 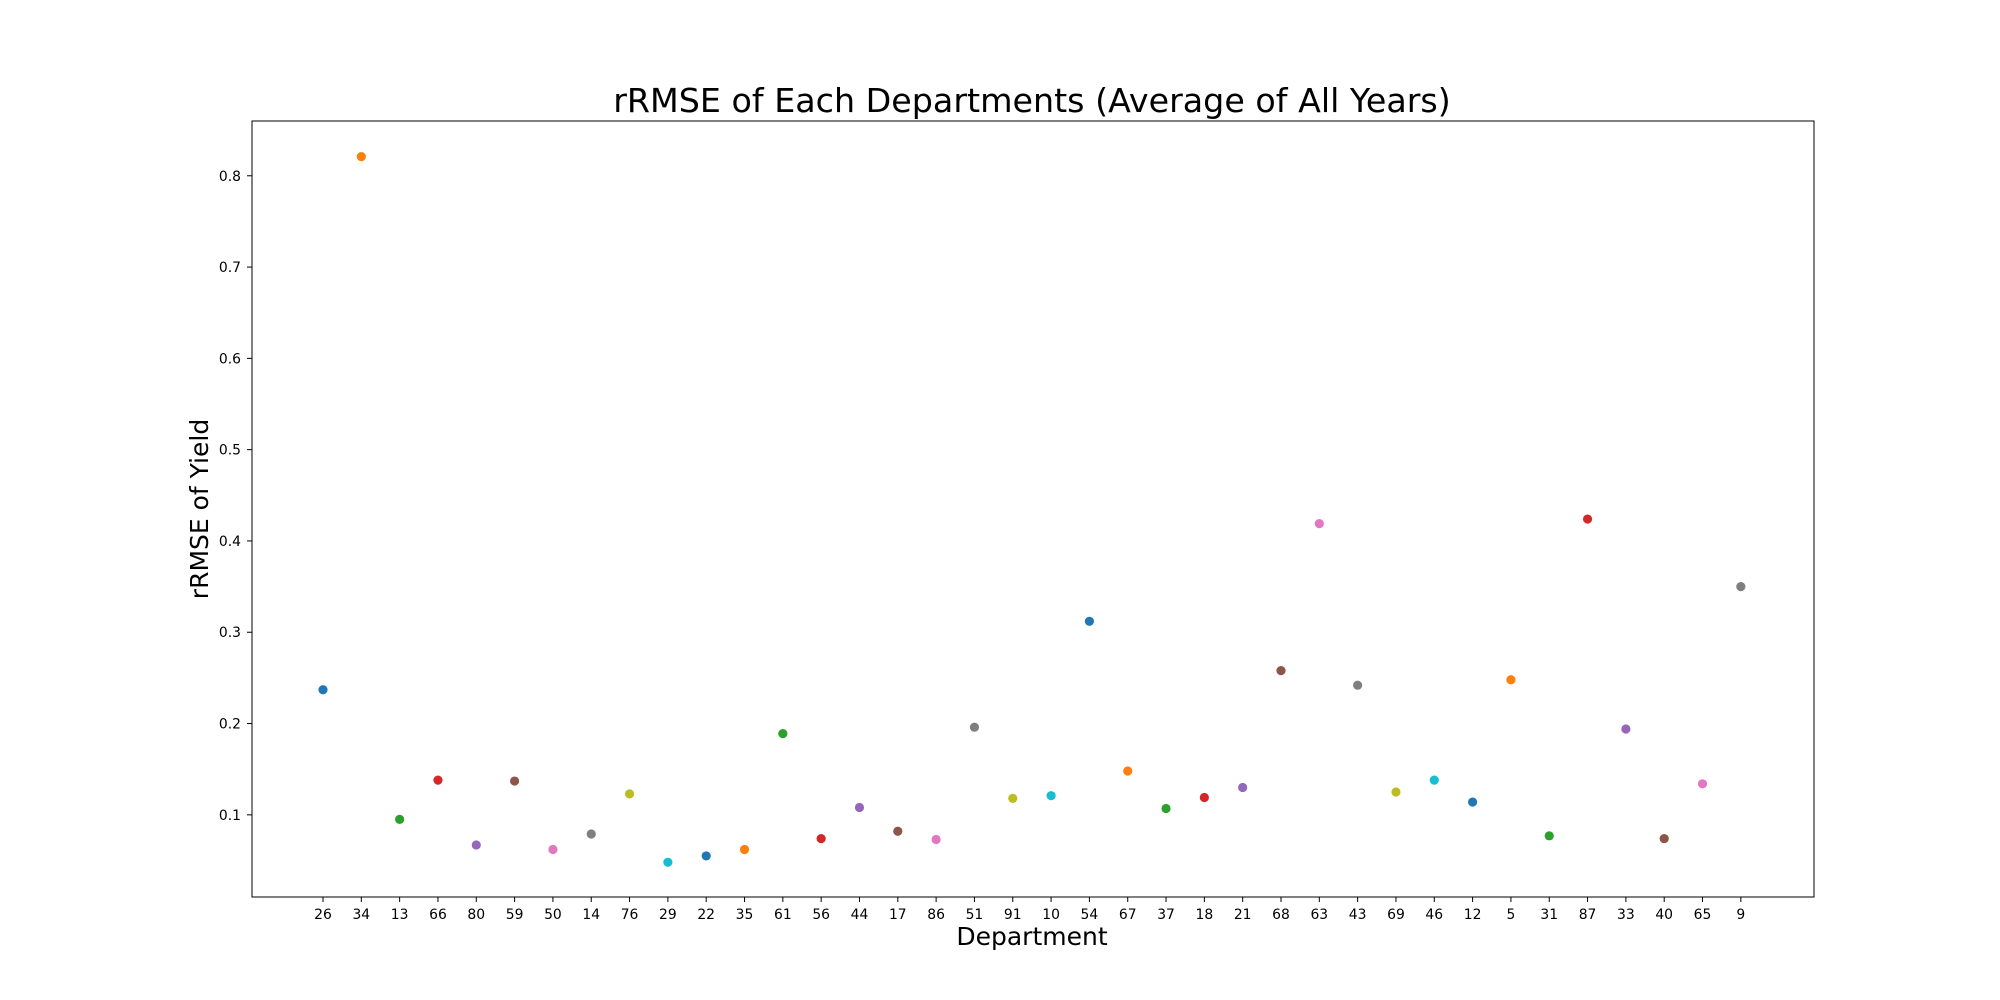 I want to click on y-tick-label: 0.6, so click(x=230, y=359).